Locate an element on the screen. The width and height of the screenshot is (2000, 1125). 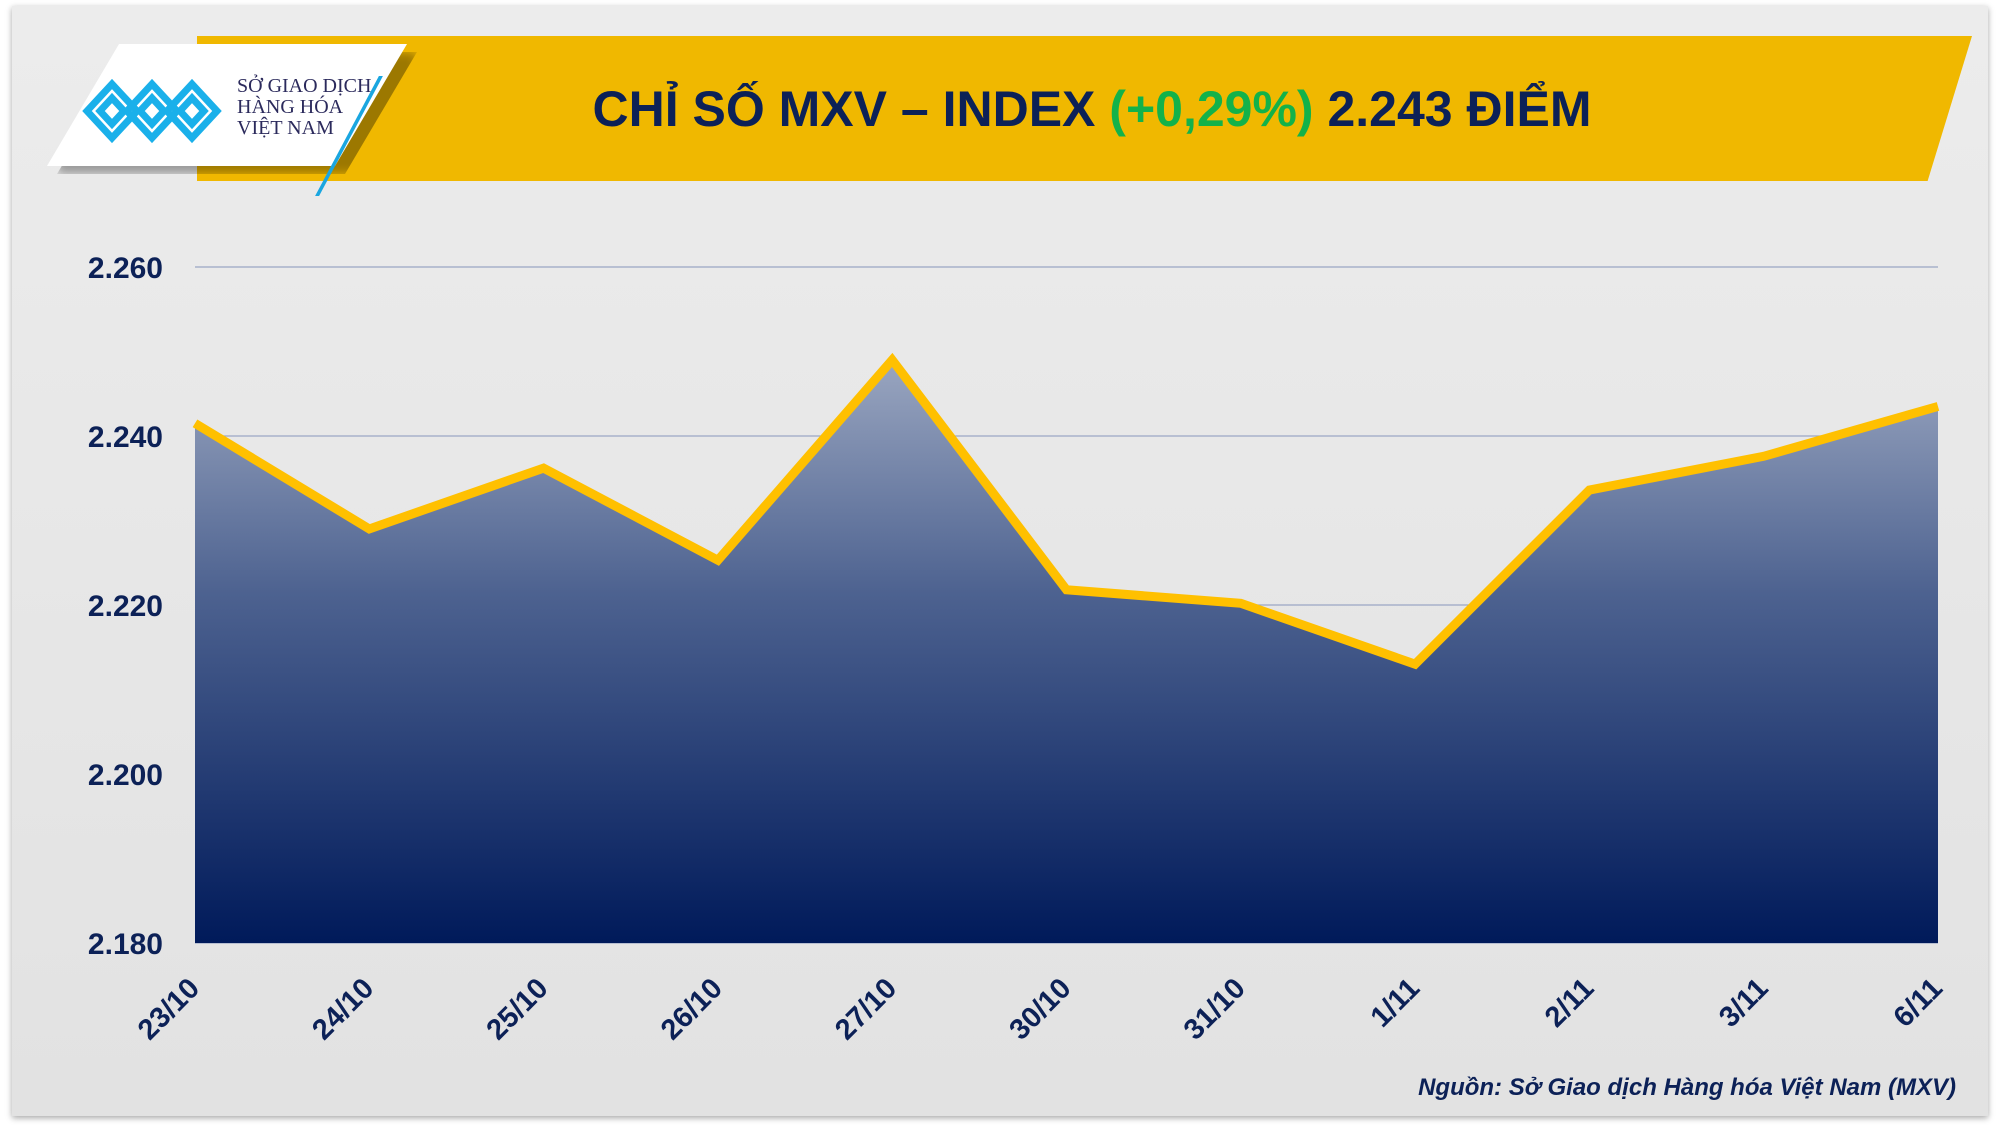
x-tick-label: 6/11 is located at coordinates (1918, 1002).